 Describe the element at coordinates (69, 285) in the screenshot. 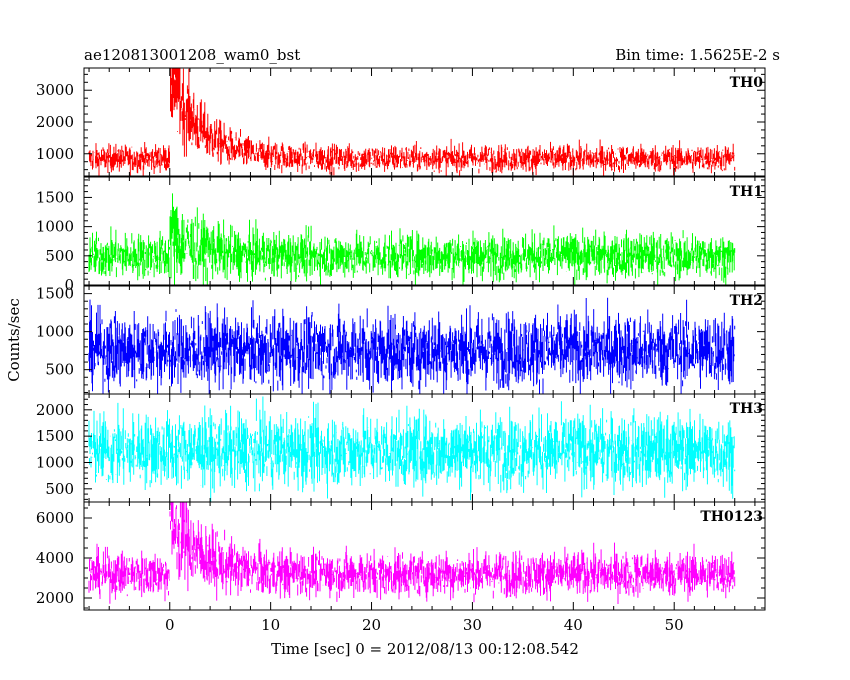

I see `y-tick-label: 0` at that location.